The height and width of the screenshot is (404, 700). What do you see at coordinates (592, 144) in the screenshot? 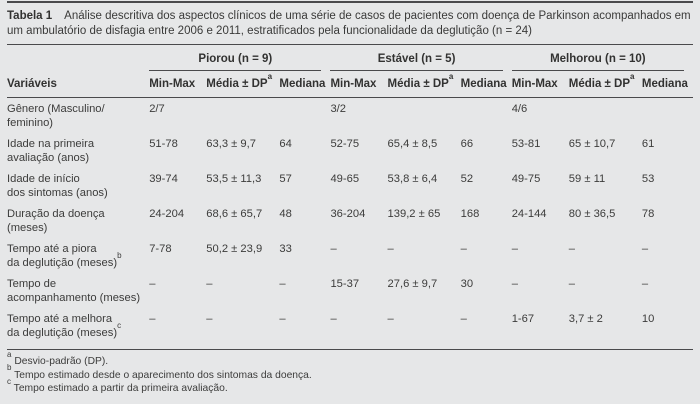
I see `data-cell: 65 ± 10,7` at bounding box center [592, 144].